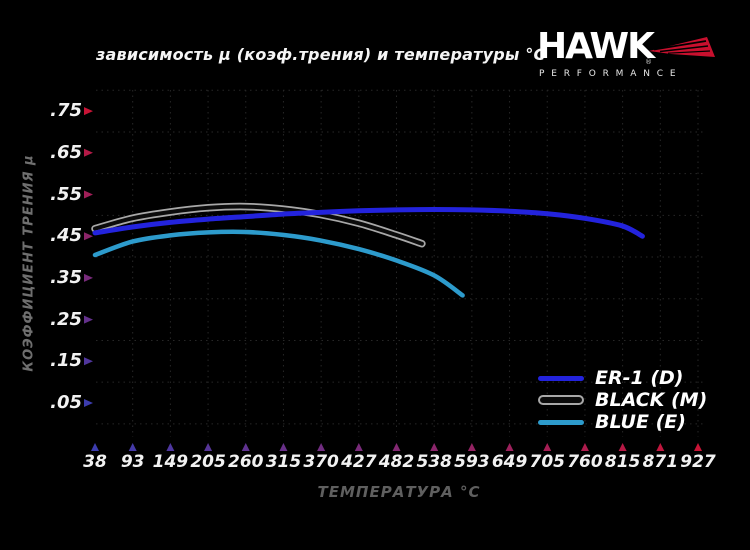  What do you see at coordinates (208, 462) in the screenshot?
I see `x-tick-label: 205` at bounding box center [208, 462].